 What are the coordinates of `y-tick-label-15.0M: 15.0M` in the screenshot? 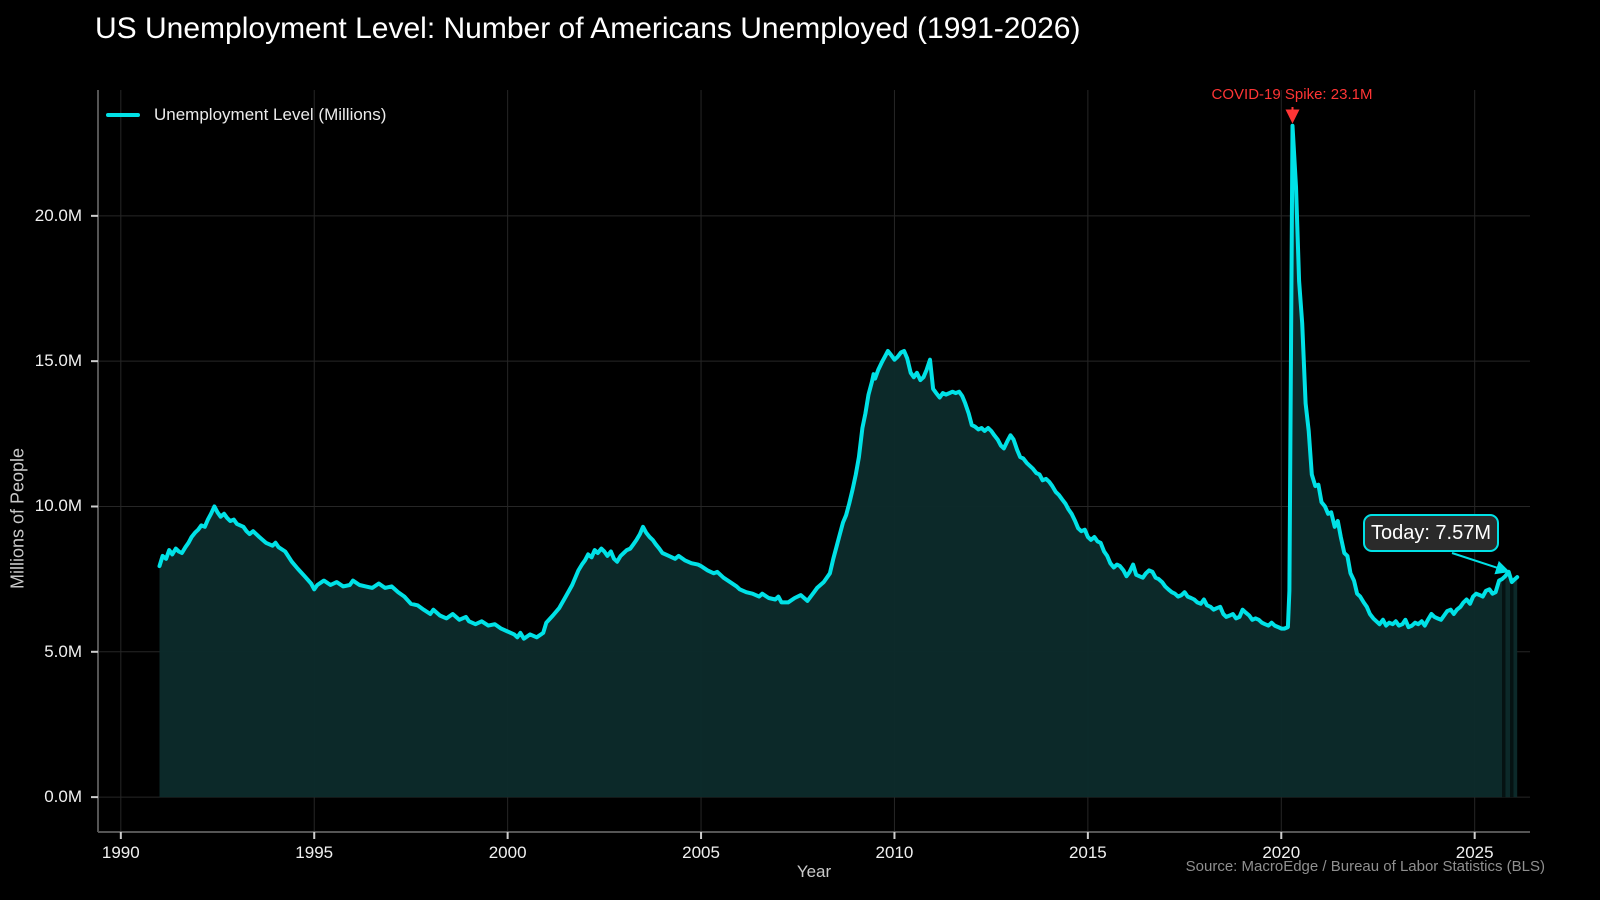 It's located at (58, 361).